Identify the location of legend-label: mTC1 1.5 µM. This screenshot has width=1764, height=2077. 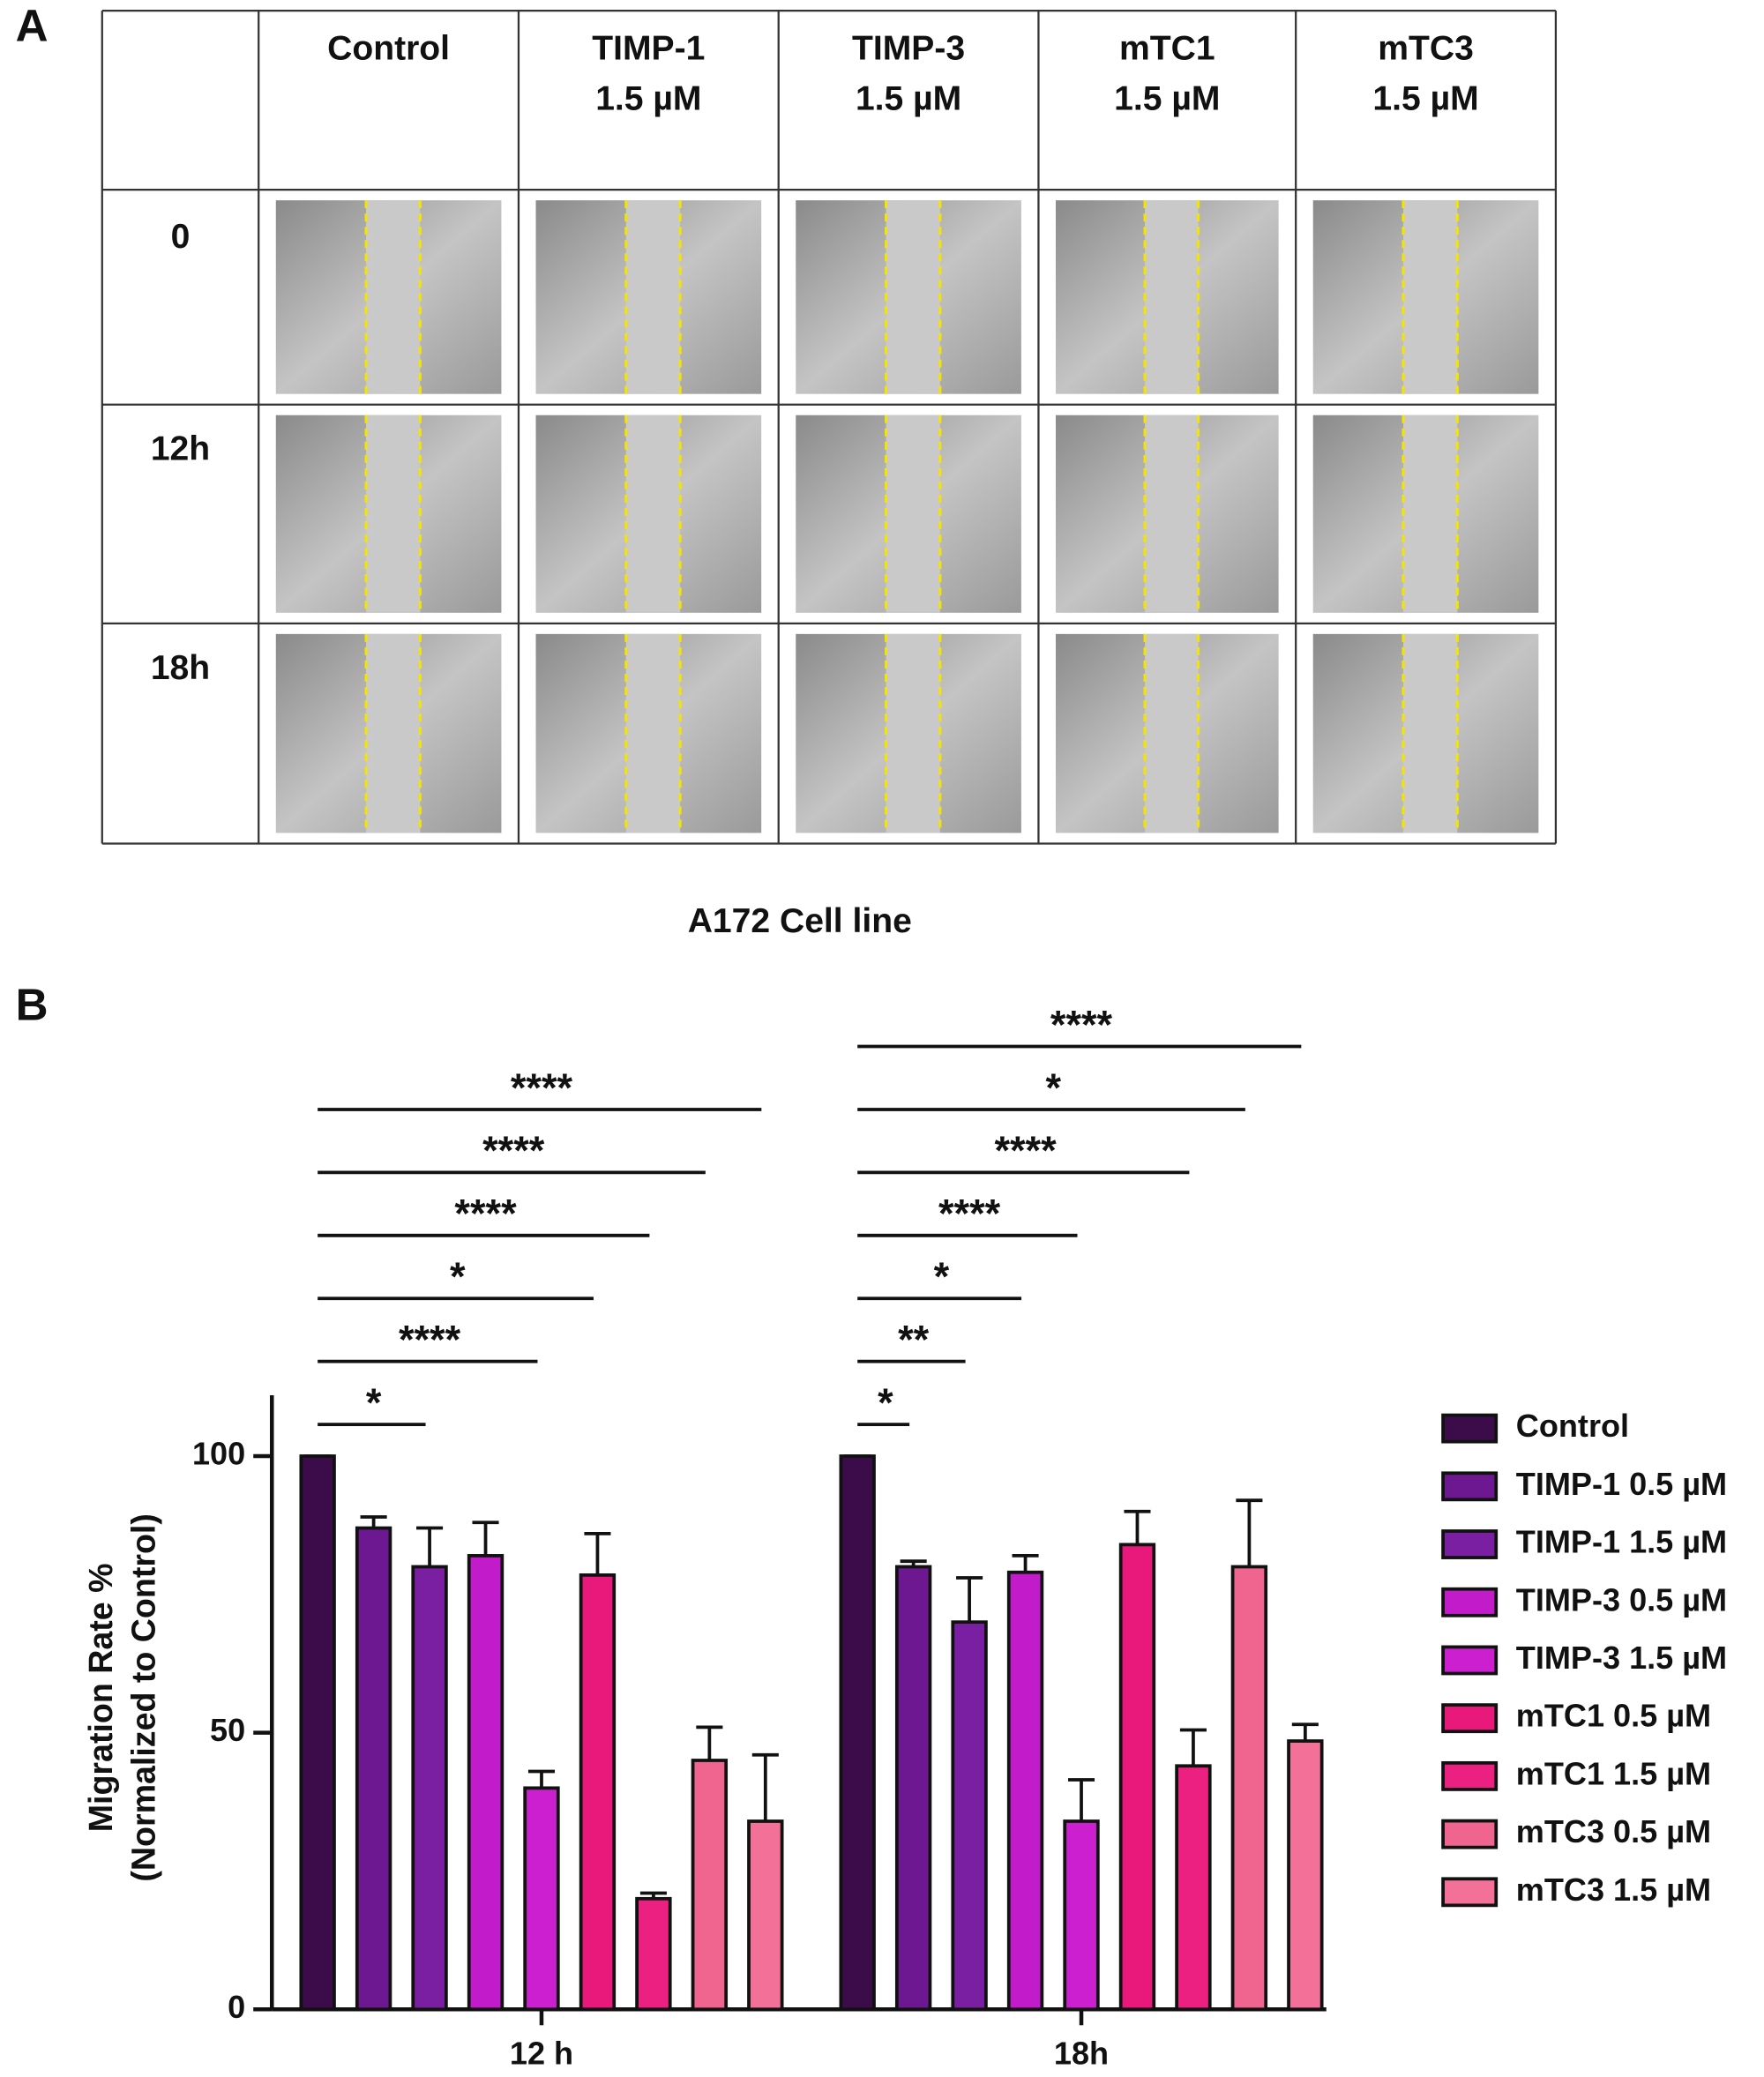
(1613, 1773).